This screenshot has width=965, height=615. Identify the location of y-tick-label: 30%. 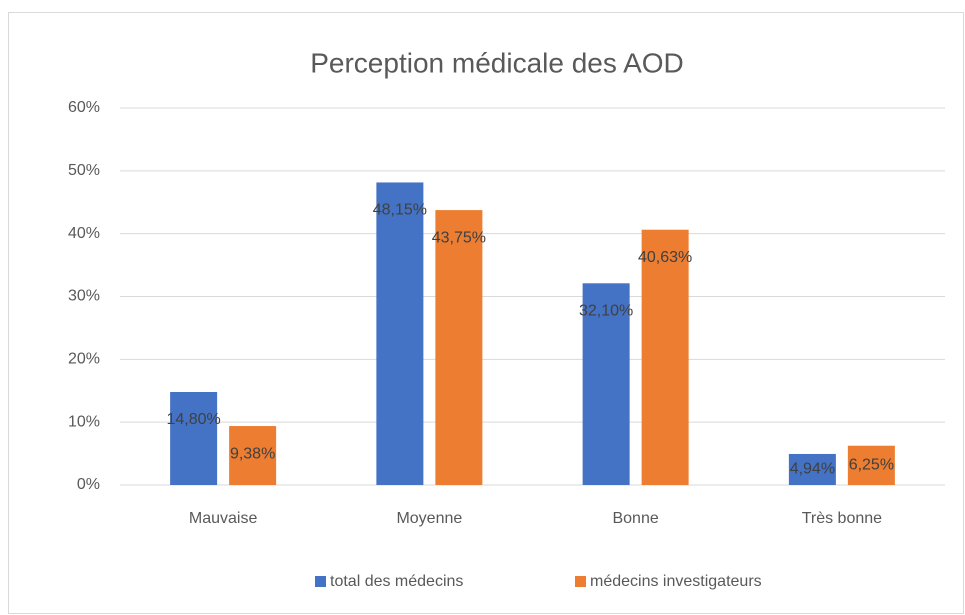
(84, 296).